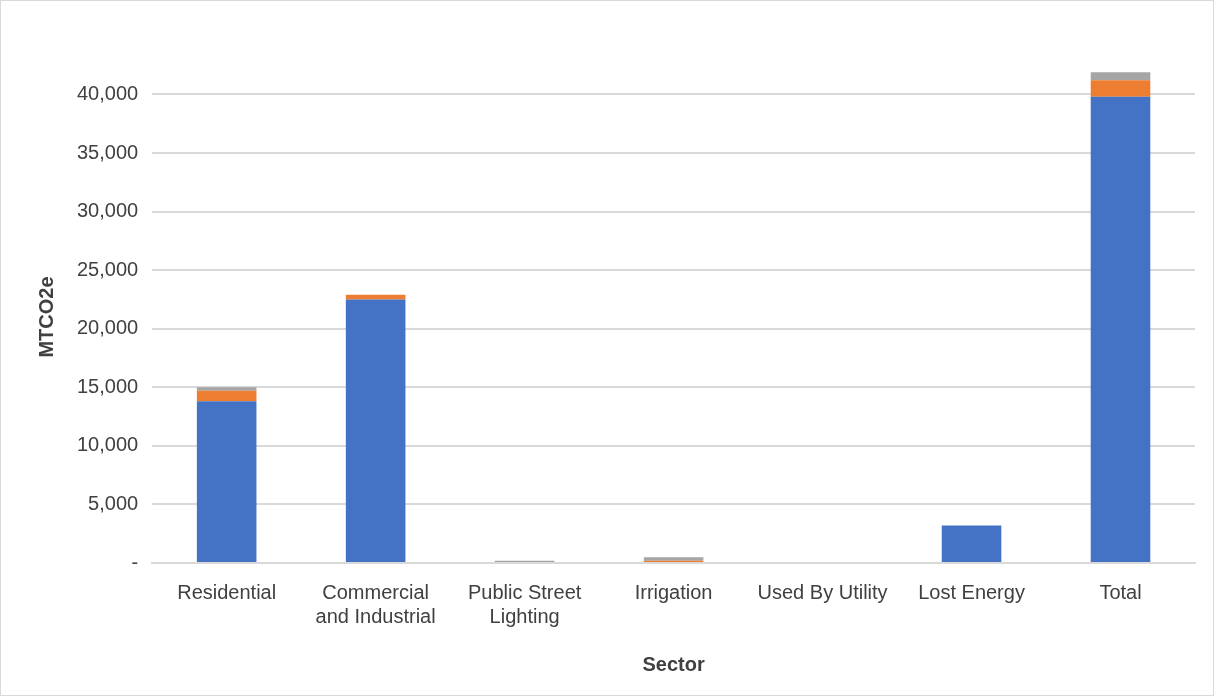 The height and width of the screenshot is (696, 1214). What do you see at coordinates (108, 444) in the screenshot?
I see `y-tick-label: 10,000` at bounding box center [108, 444].